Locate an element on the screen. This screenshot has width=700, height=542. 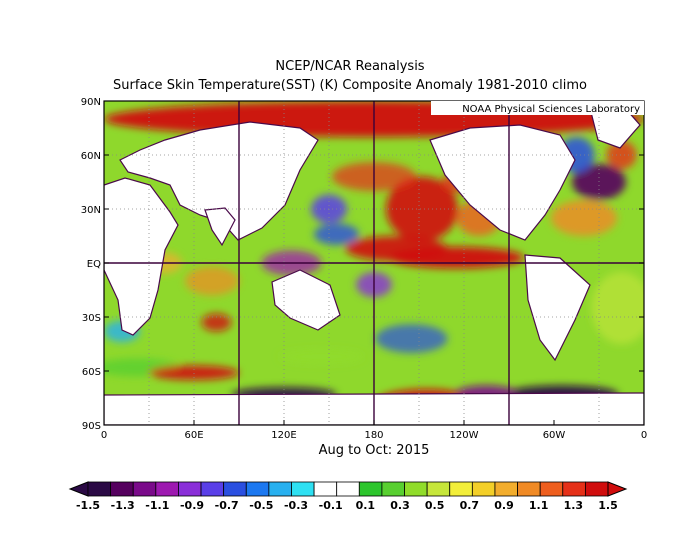
colorbar-label: -0.9 is located at coordinates (192, 505).